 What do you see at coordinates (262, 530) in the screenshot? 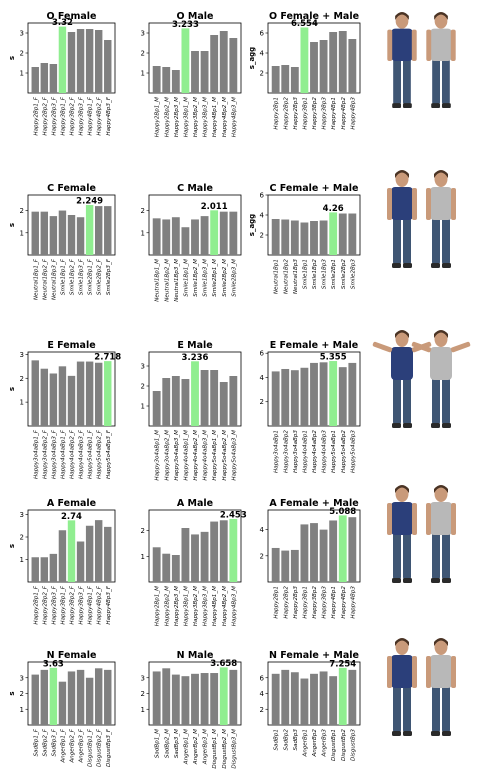
I see `y-tick-label: 4` at bounding box center [262, 530].